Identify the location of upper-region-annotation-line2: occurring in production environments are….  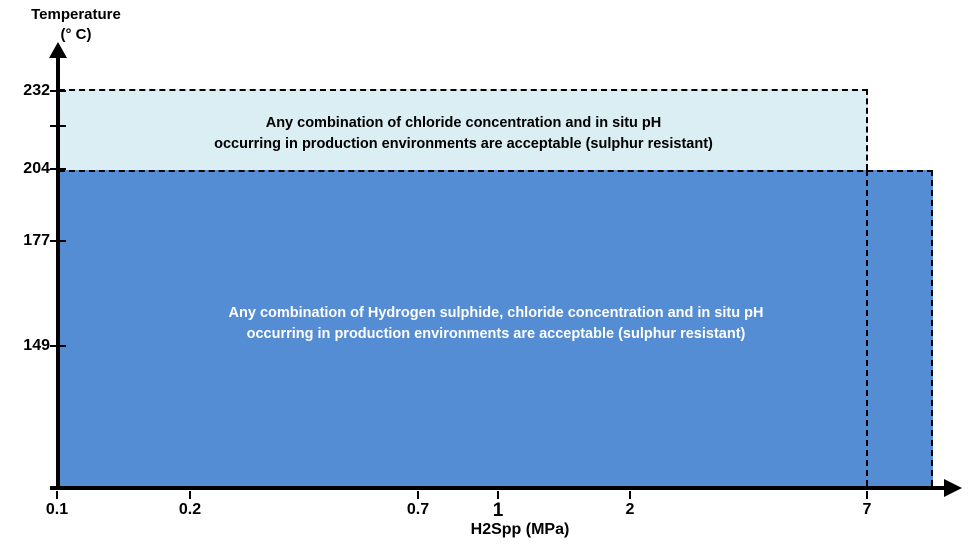
(463, 144).